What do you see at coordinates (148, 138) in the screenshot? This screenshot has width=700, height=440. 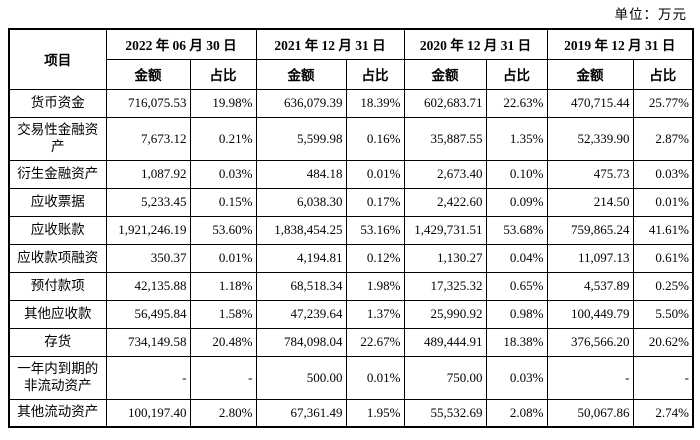 I see `amount-cell: 7,673.12` at bounding box center [148, 138].